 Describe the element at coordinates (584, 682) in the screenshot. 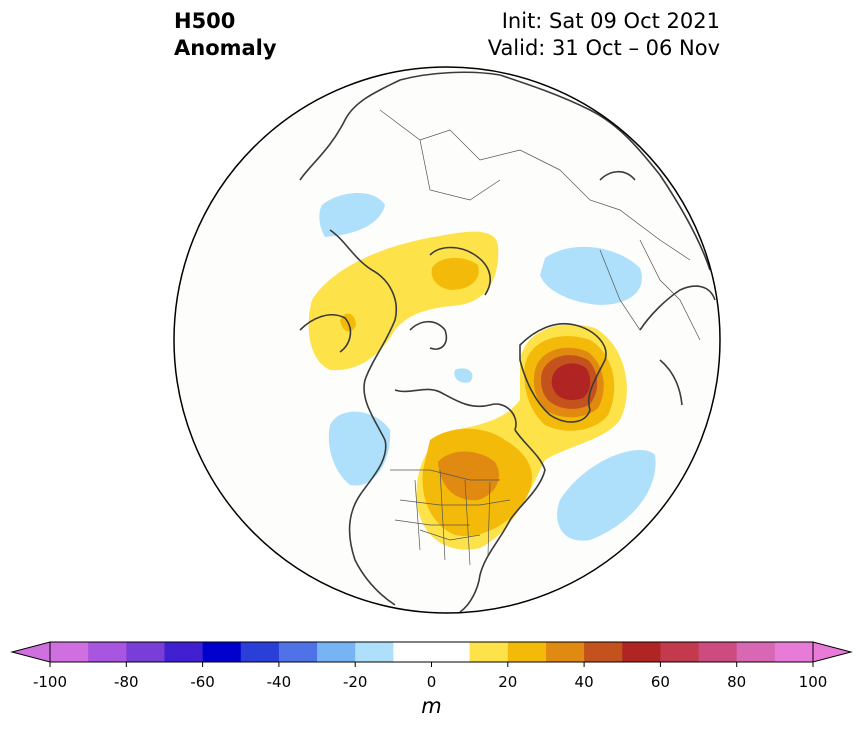

I see `colorbar-tick-label: 40` at that location.